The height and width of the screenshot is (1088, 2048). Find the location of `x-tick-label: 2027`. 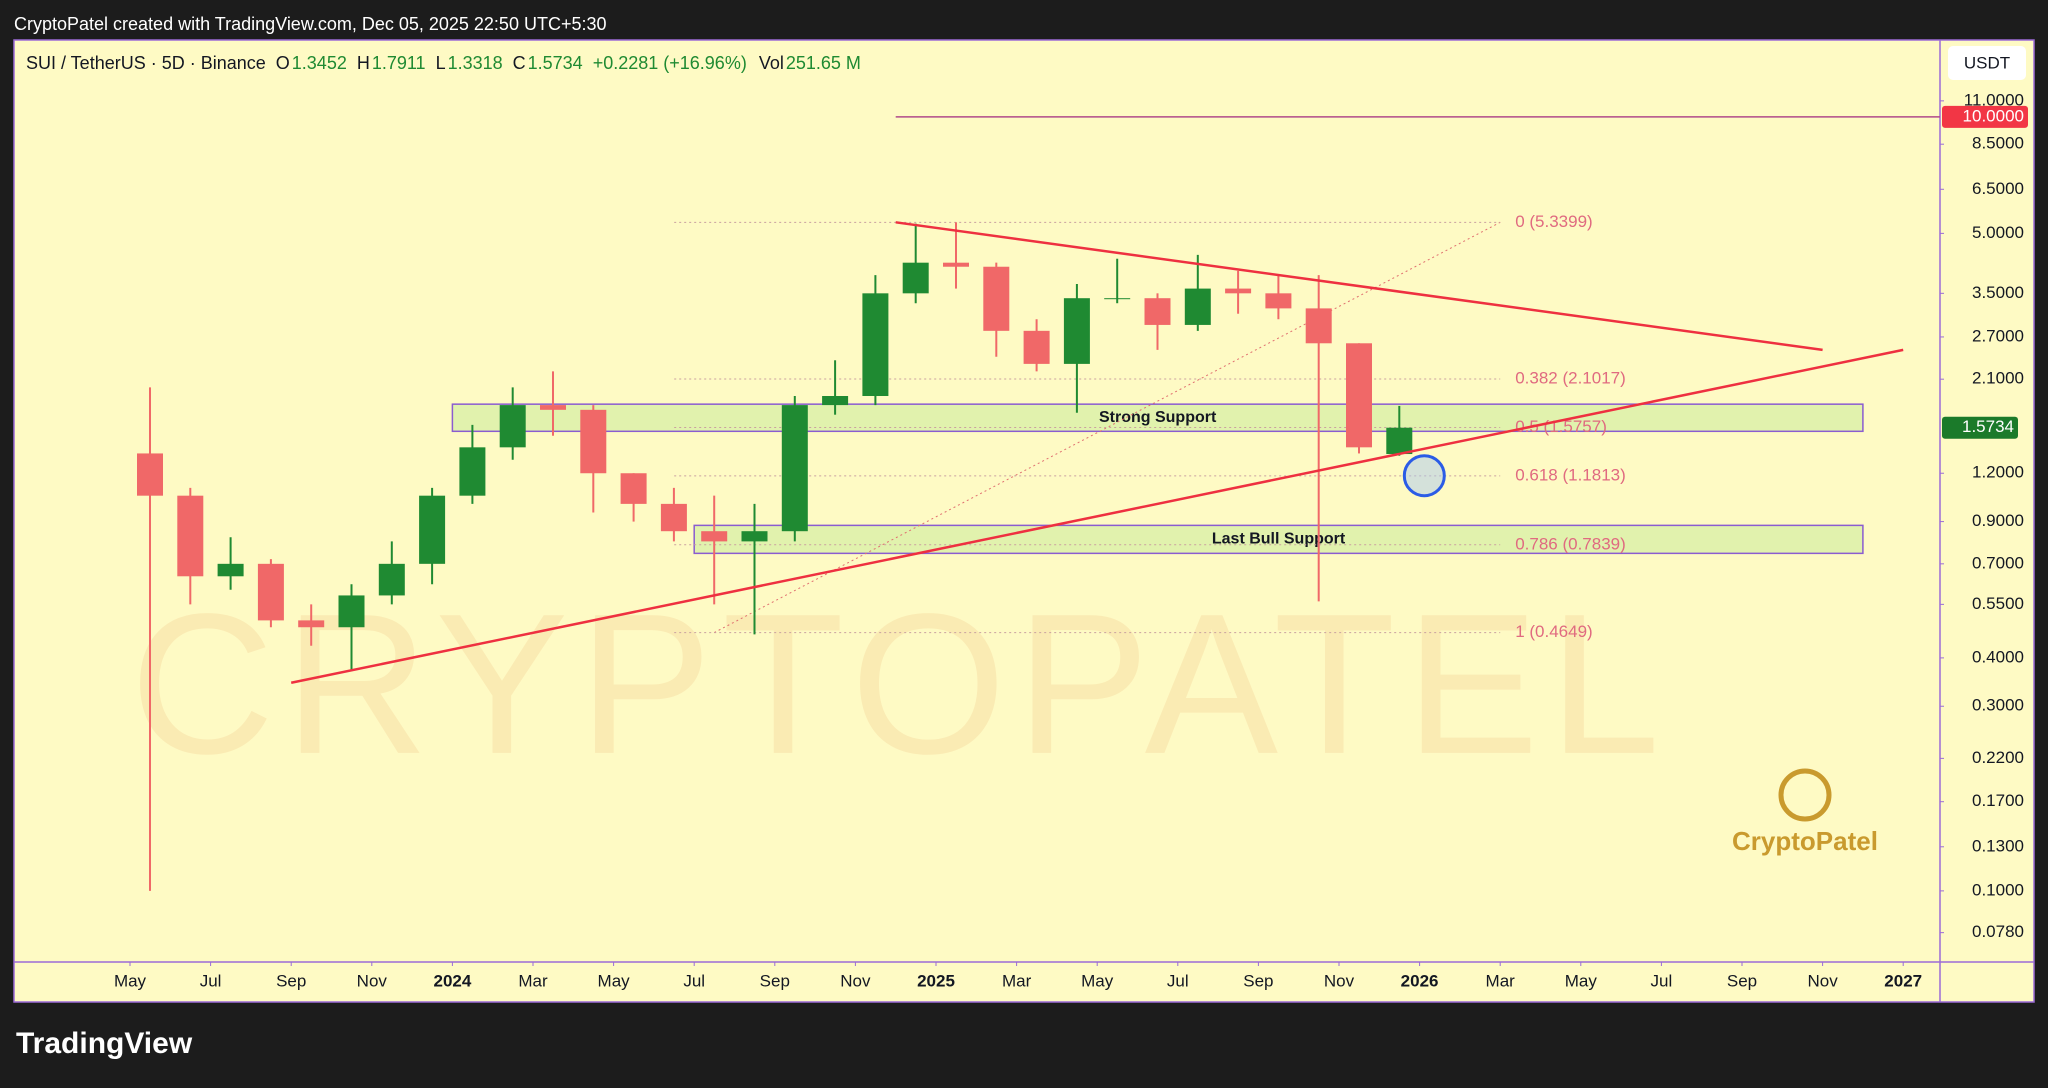

x-tick-label: 2027 is located at coordinates (1903, 980).